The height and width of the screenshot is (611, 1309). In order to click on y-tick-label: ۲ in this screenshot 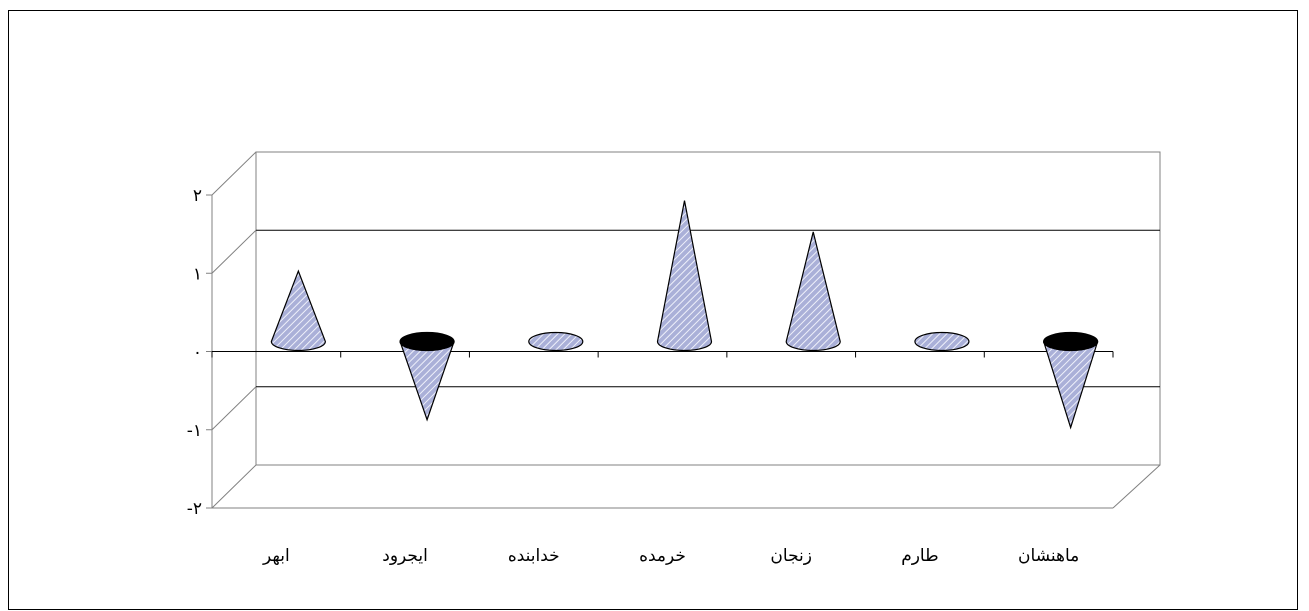, I will do `click(197, 196)`.